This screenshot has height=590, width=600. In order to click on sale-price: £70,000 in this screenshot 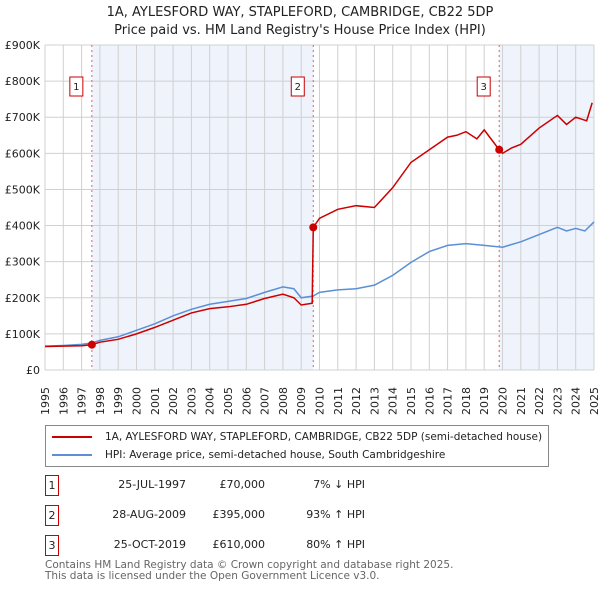, I will do `click(242, 484)`.